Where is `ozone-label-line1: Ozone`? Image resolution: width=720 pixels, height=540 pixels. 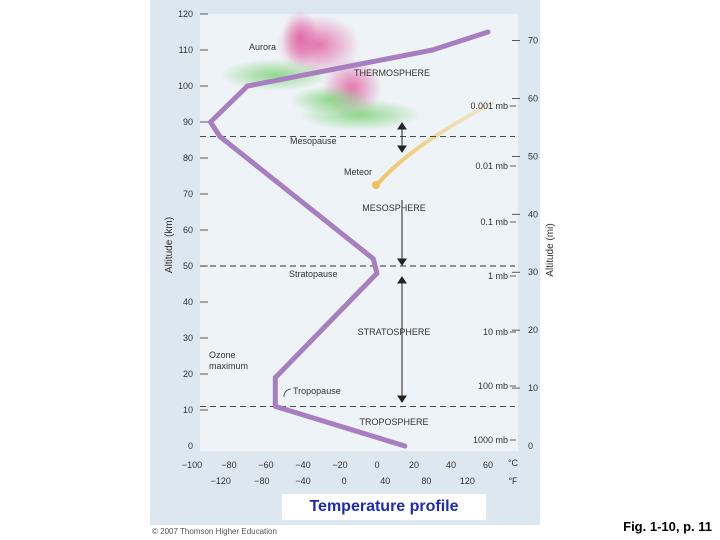 ozone-label-line1: Ozone is located at coordinates (222, 355).